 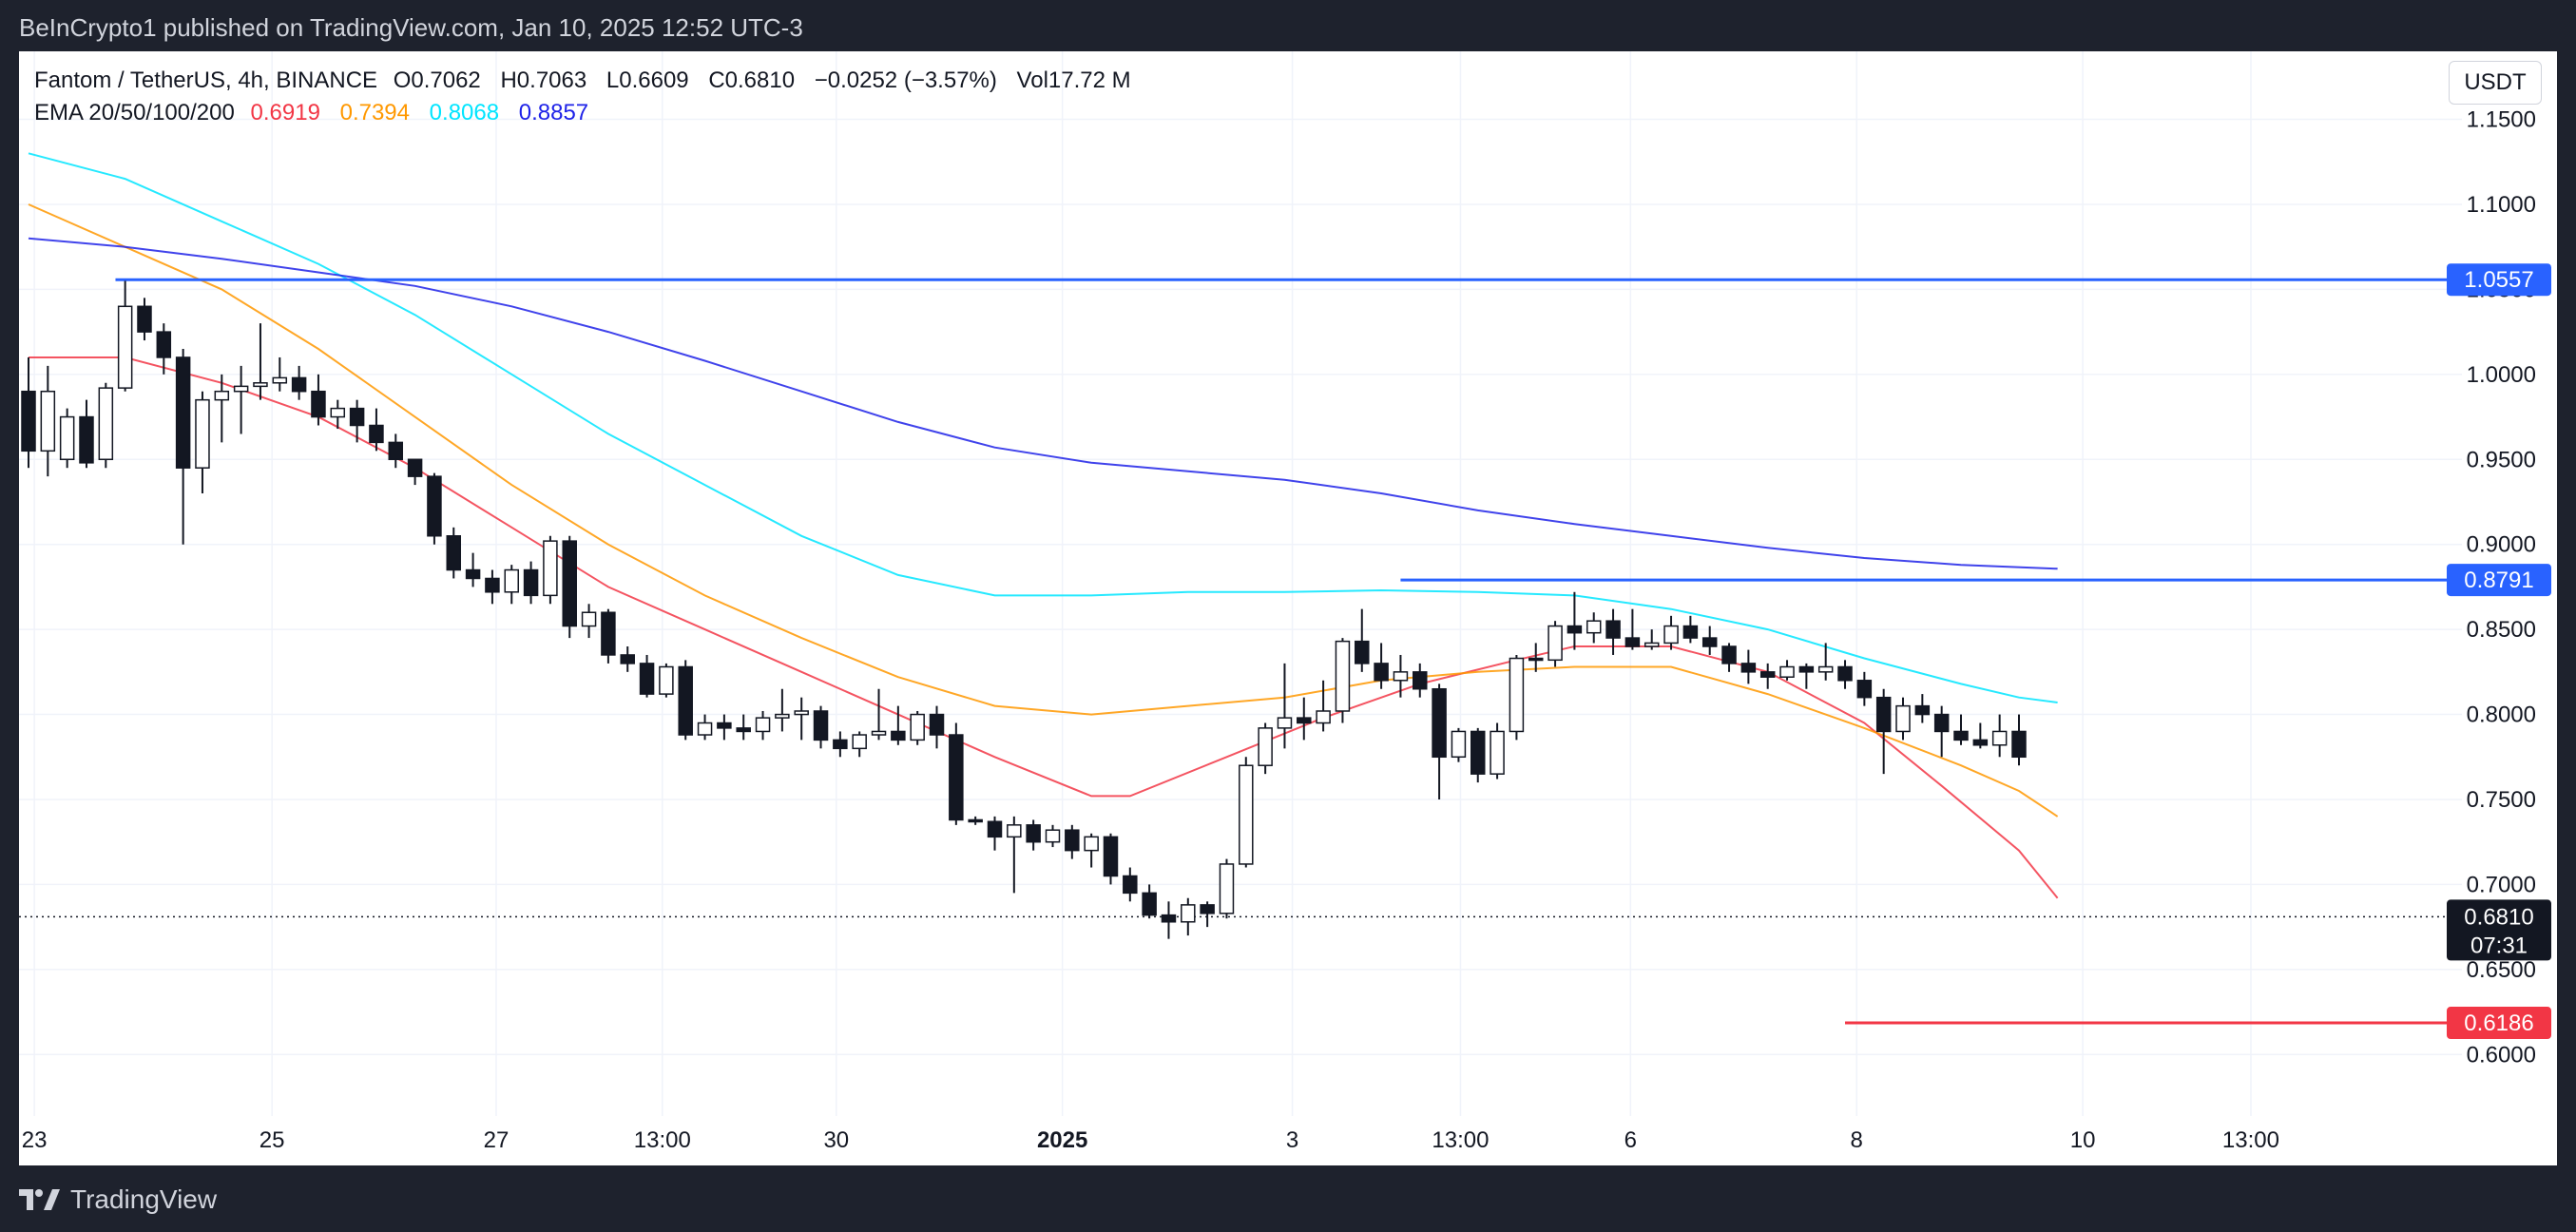 I want to click on tradingview-logo: TradingView, so click(x=118, y=1199).